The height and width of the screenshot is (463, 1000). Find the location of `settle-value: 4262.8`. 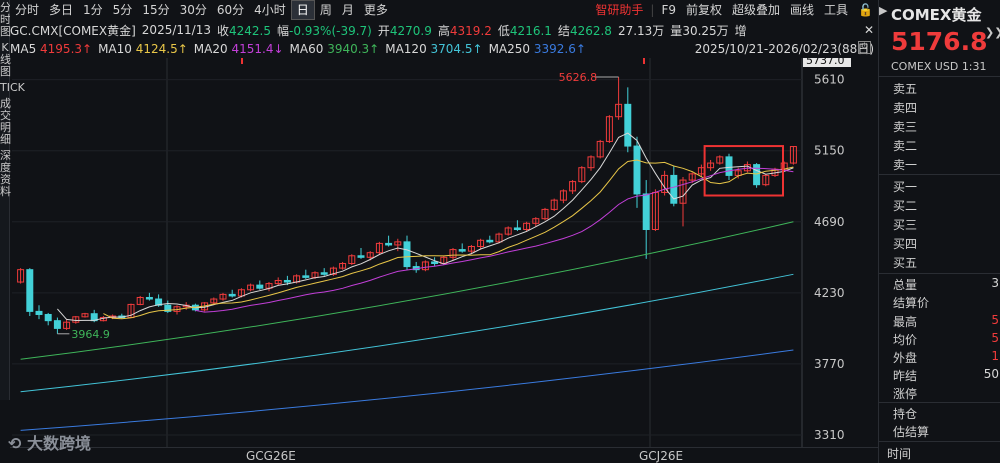

settle-value: 4262.8 is located at coordinates (590, 30).